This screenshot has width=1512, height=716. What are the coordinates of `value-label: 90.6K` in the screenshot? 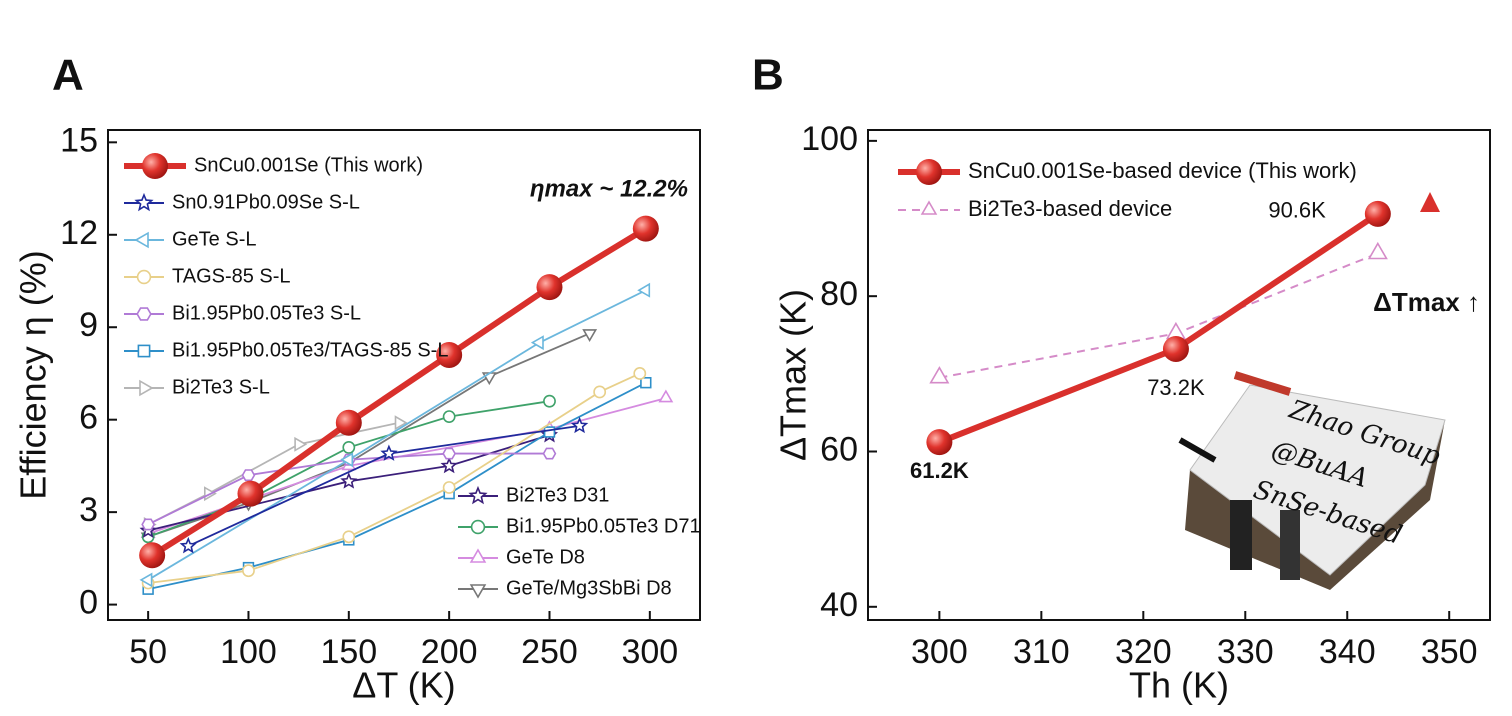 It's located at (1297, 210).